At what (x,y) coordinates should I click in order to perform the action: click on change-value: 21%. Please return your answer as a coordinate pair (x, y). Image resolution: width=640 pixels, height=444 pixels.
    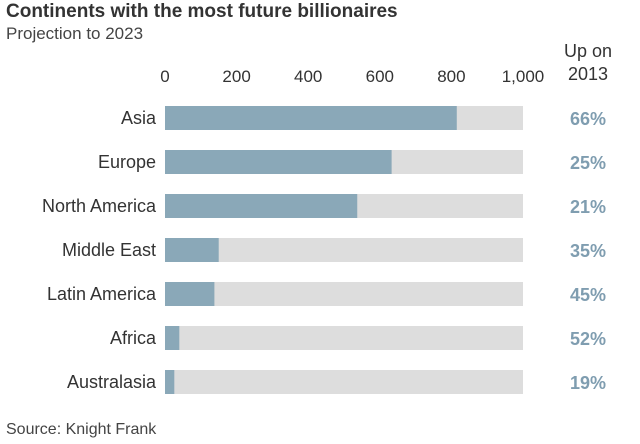
    Looking at the image, I should click on (588, 207).